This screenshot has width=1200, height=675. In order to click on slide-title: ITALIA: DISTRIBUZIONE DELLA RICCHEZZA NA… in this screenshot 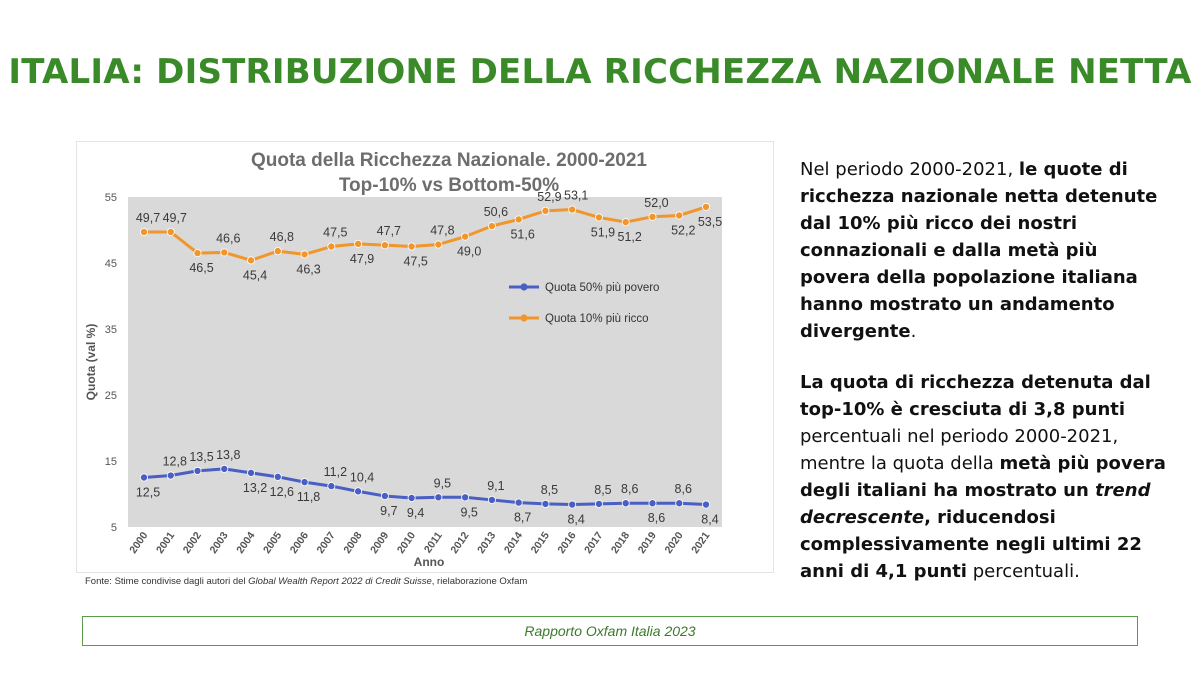, I will do `click(600, 72)`.